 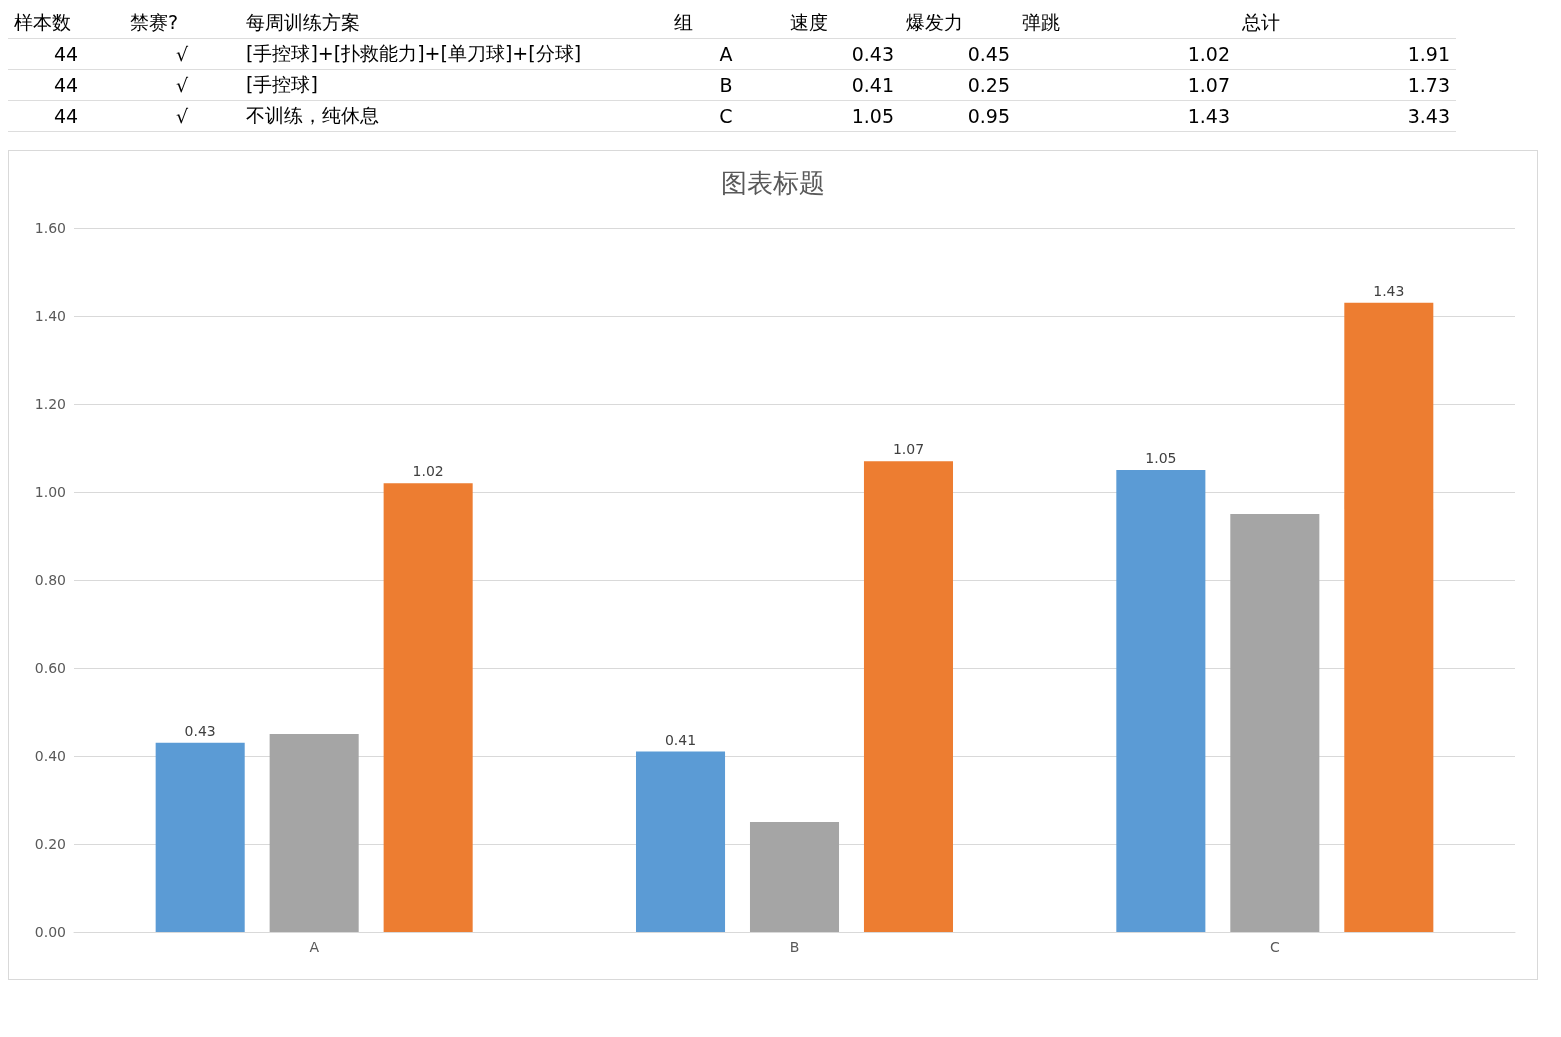 What do you see at coordinates (726, 116) in the screenshot?
I see `text: C` at bounding box center [726, 116].